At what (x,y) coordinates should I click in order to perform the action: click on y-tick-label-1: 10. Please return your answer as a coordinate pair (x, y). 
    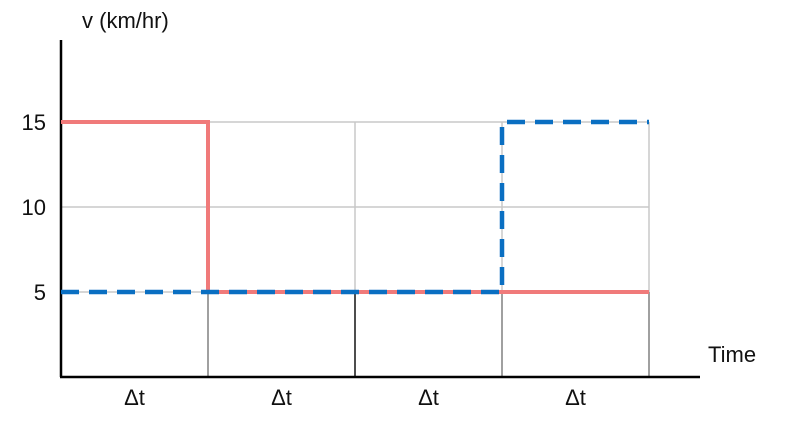
    Looking at the image, I should click on (34, 207).